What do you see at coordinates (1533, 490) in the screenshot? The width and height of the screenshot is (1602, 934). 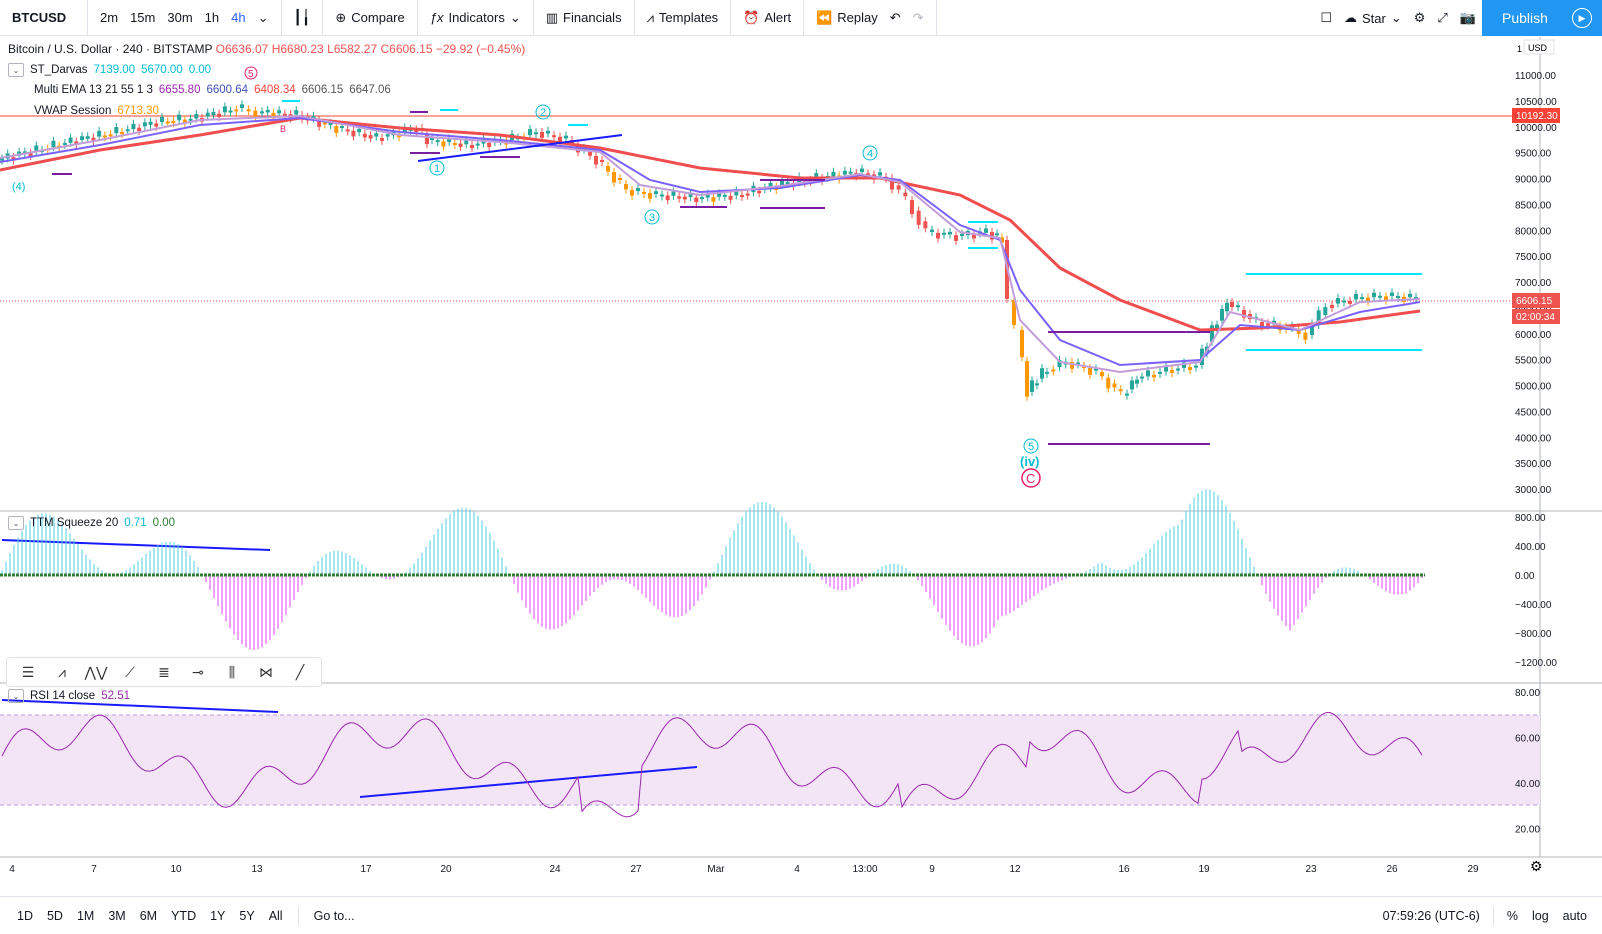 I see `price-tick: 3000.00` at bounding box center [1533, 490].